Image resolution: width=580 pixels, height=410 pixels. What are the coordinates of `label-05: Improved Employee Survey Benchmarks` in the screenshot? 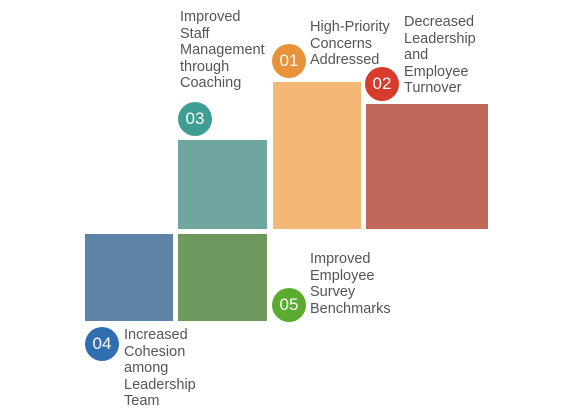 It's located at (350, 284).